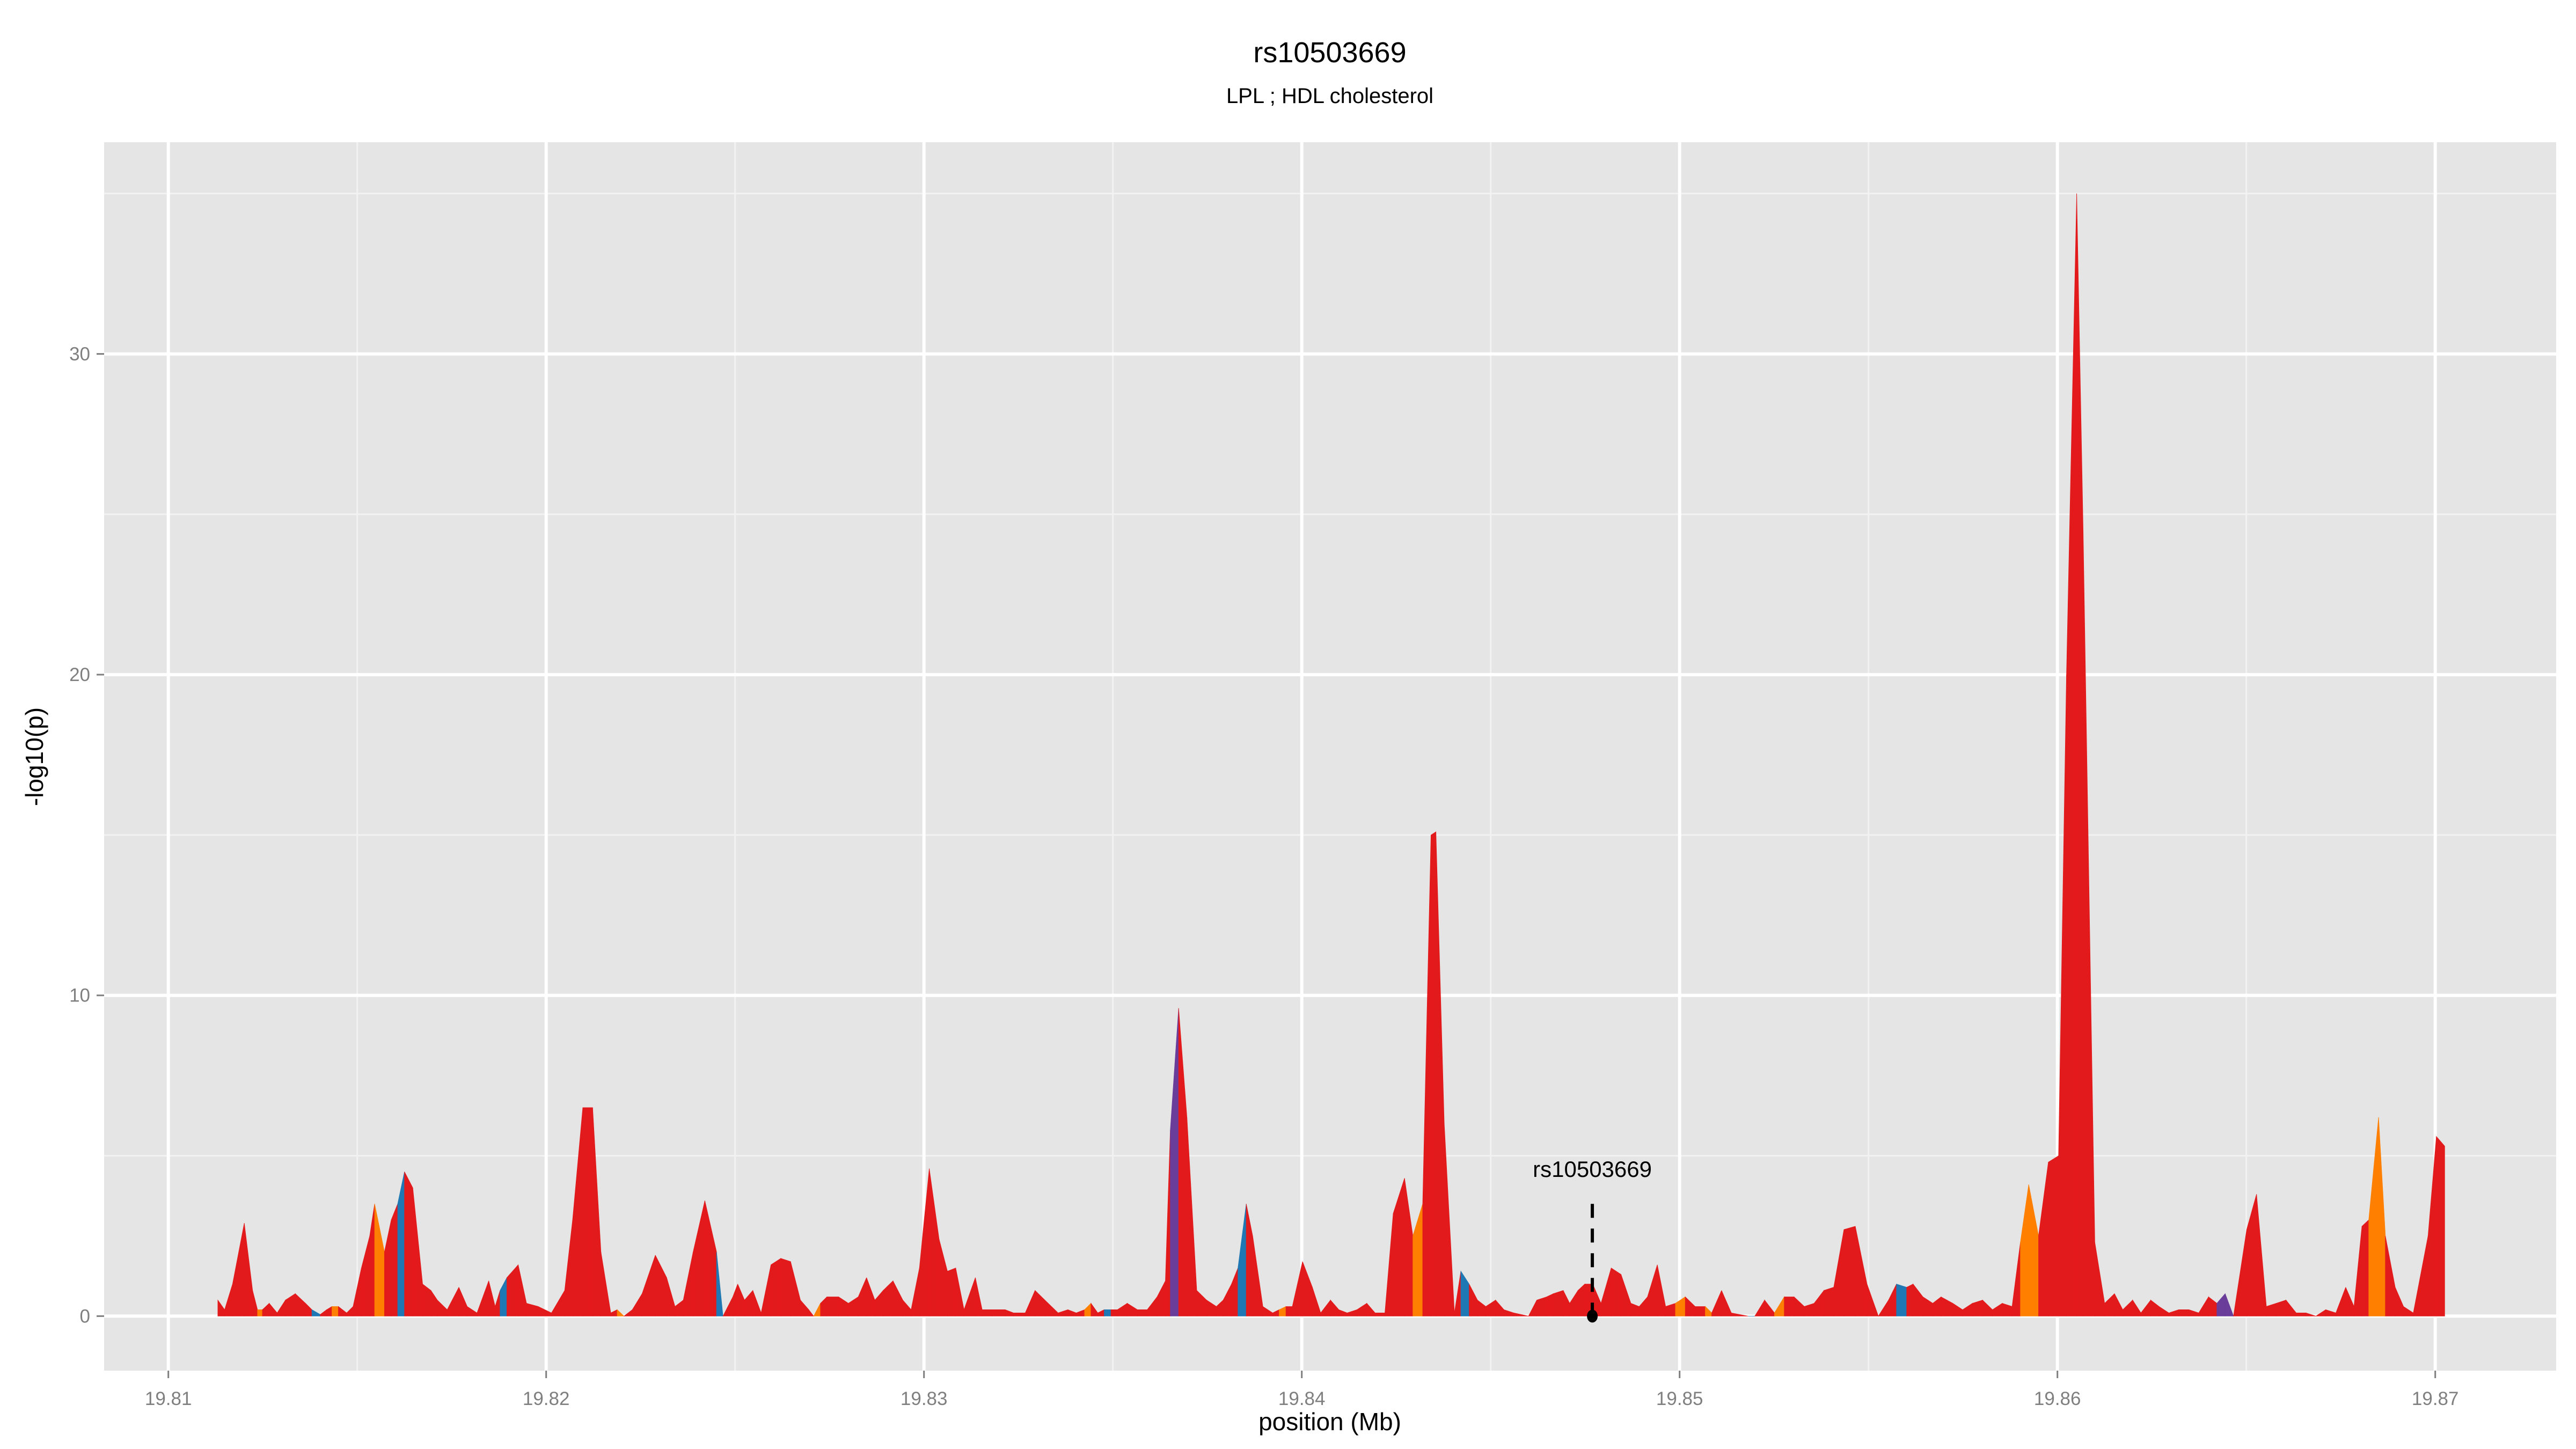  What do you see at coordinates (2435, 1398) in the screenshot?
I see `x-tick-label: 19.87` at bounding box center [2435, 1398].